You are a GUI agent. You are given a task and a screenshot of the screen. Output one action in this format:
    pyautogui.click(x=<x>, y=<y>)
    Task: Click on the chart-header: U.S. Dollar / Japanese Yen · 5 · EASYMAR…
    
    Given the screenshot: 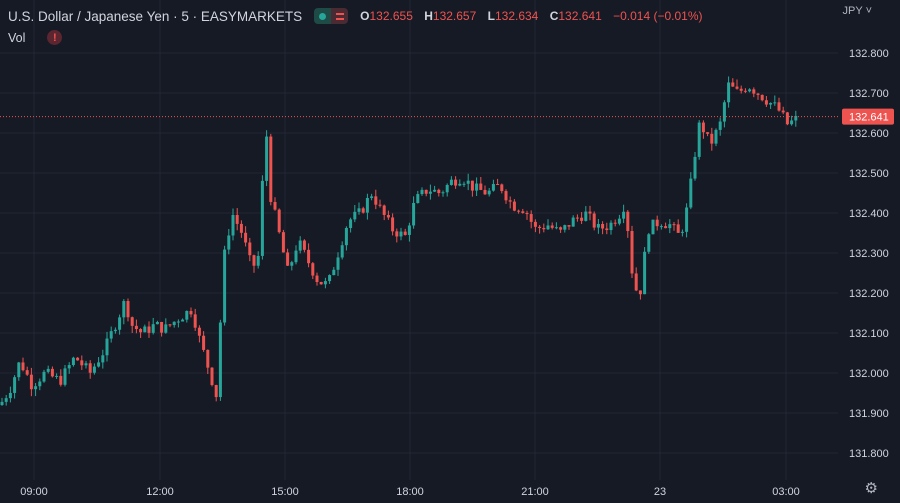 What is the action you would take?
    pyautogui.click(x=357, y=16)
    